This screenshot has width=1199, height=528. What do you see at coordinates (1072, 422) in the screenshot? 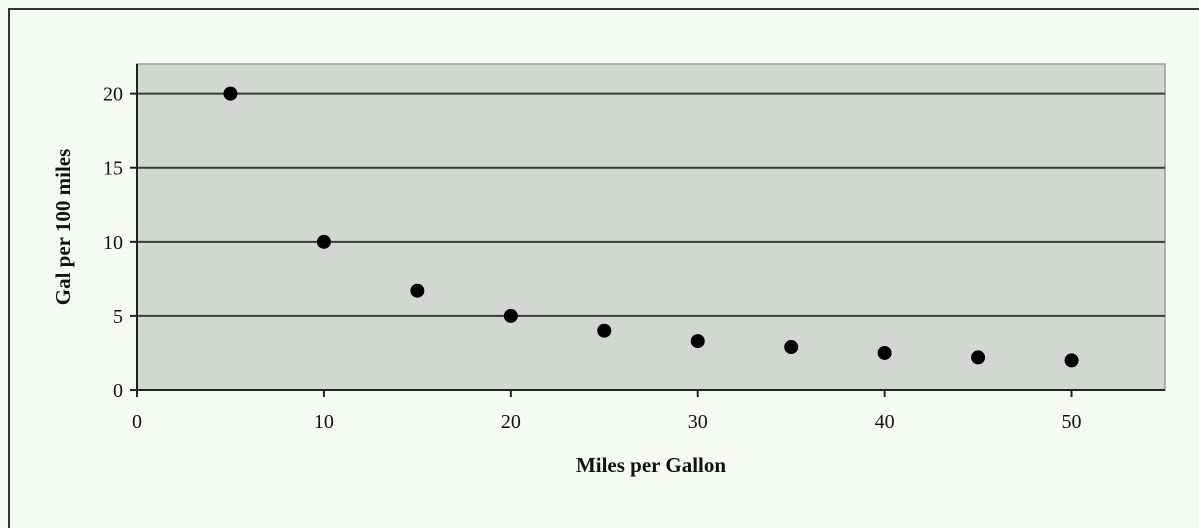
I see `x-tick-label: 50` at bounding box center [1072, 422].